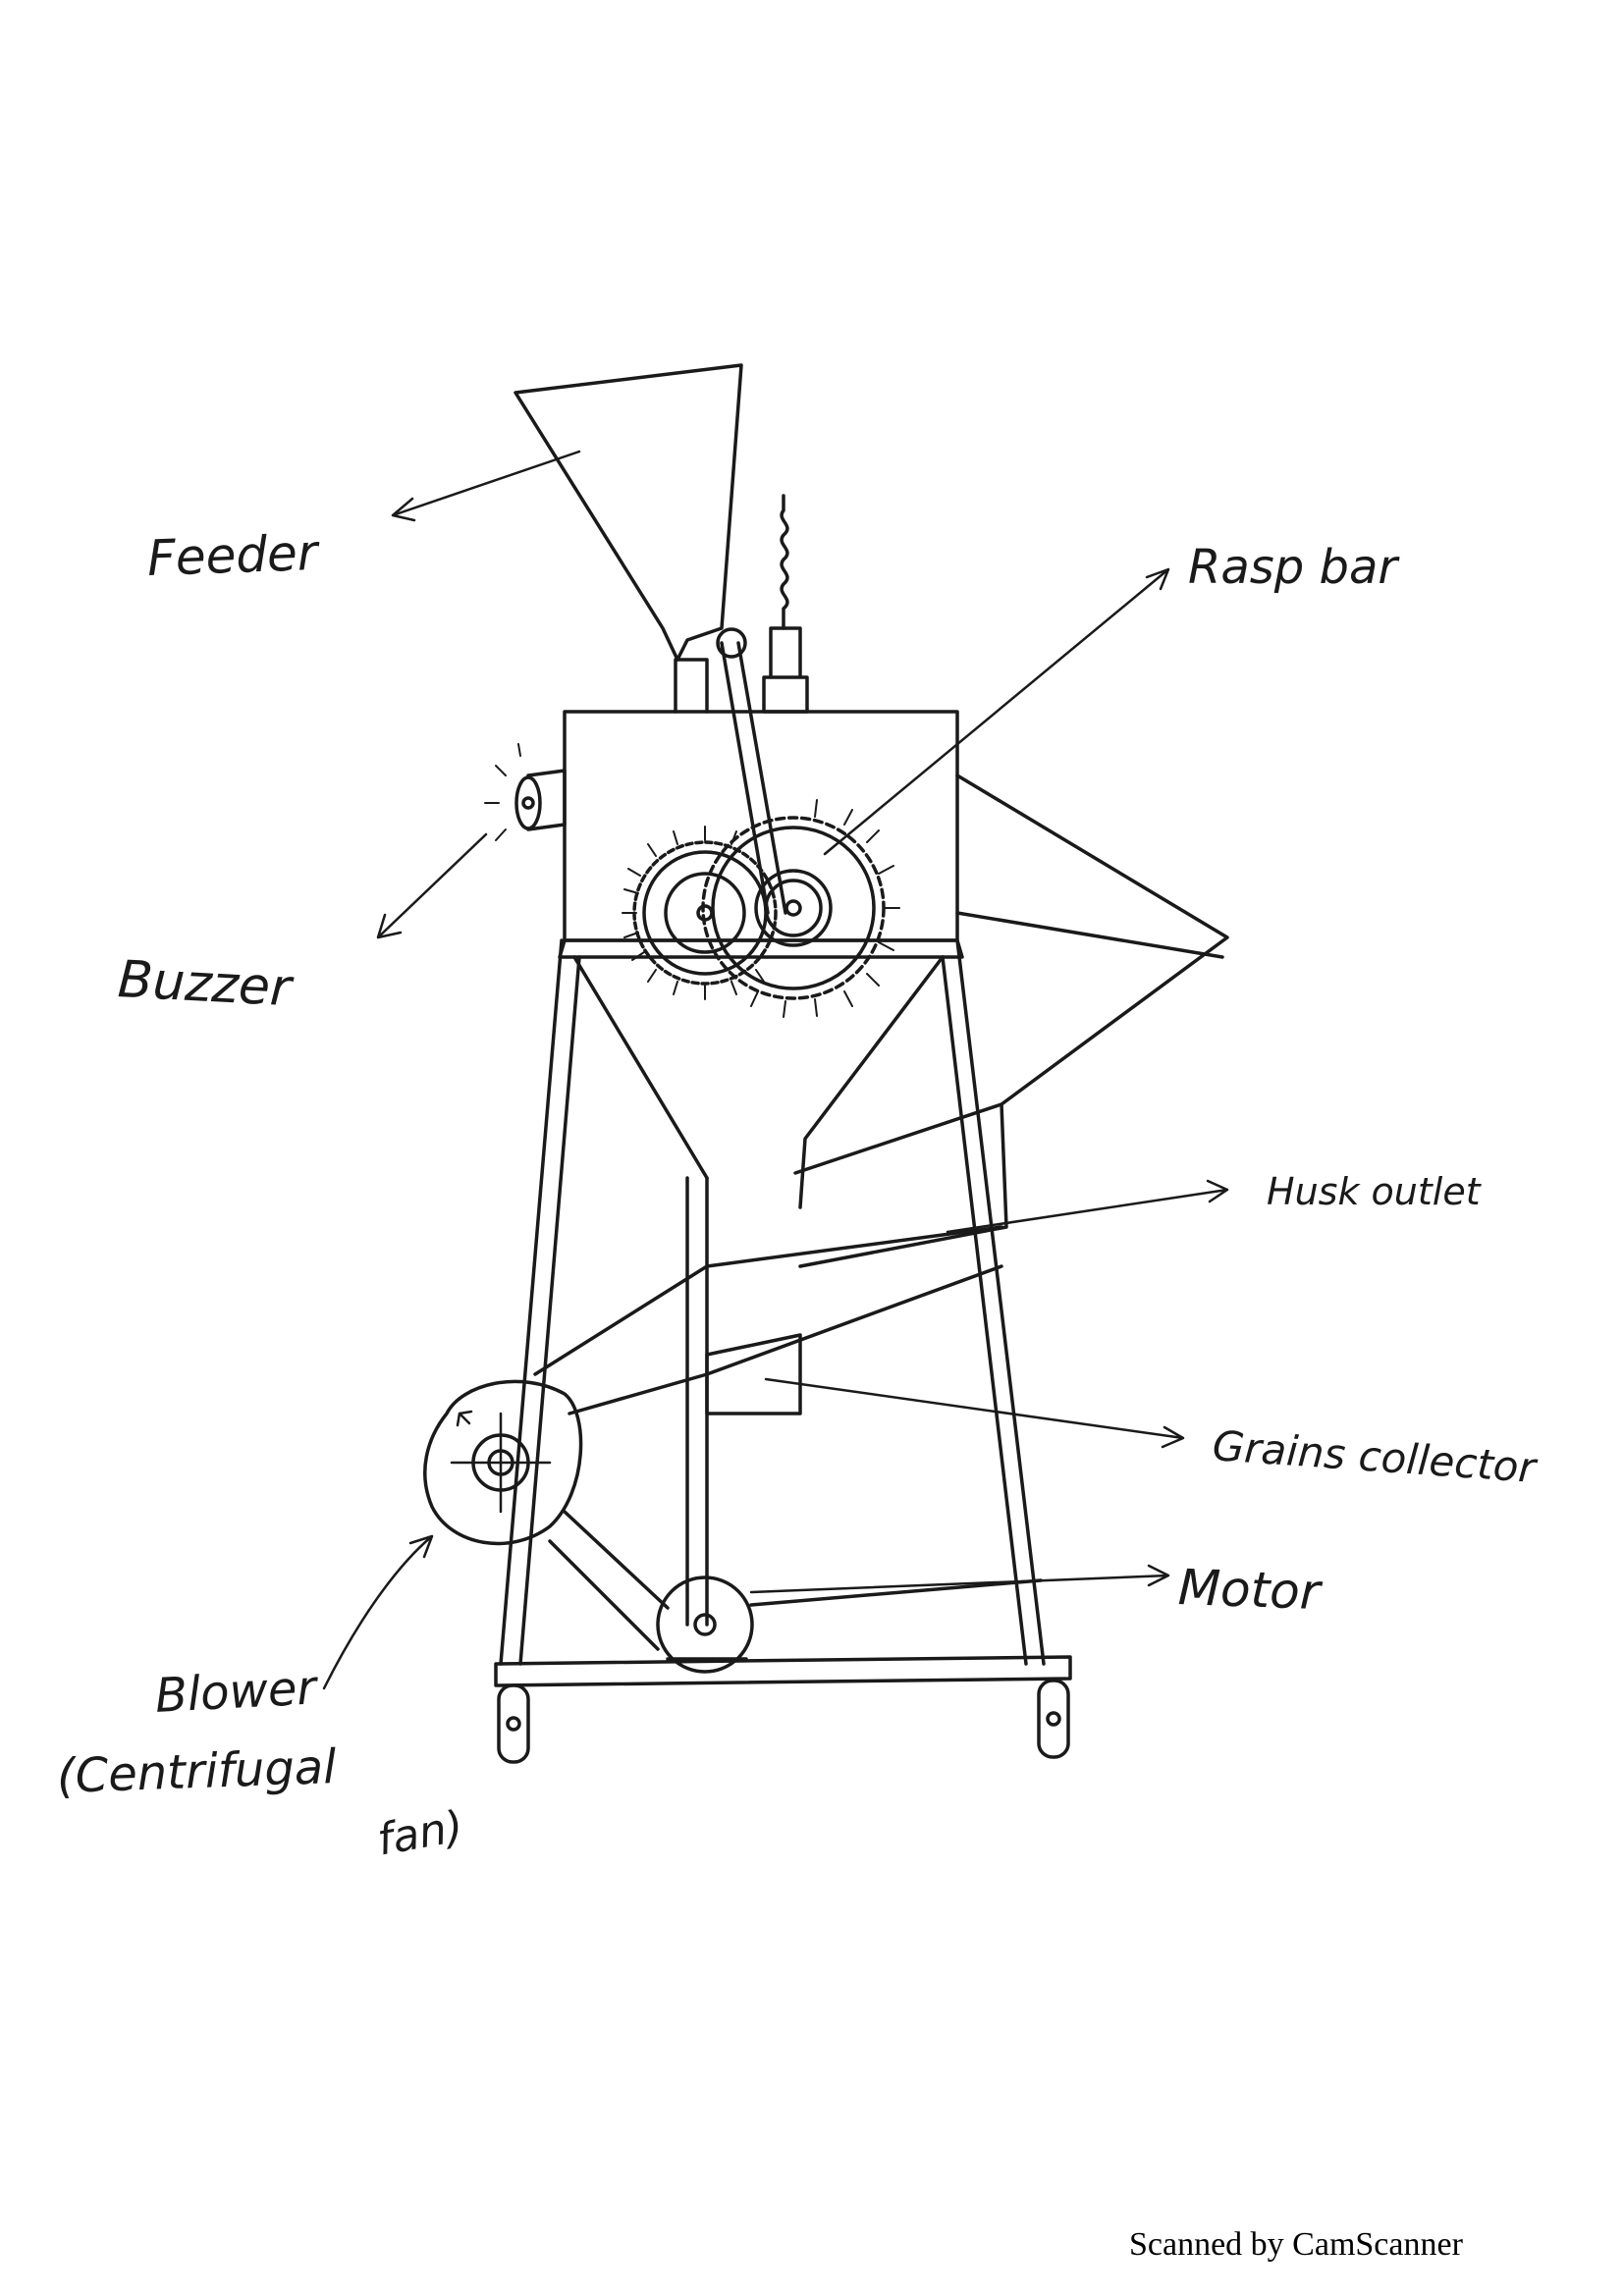  I want to click on blower-duct, so click(768, 1320).